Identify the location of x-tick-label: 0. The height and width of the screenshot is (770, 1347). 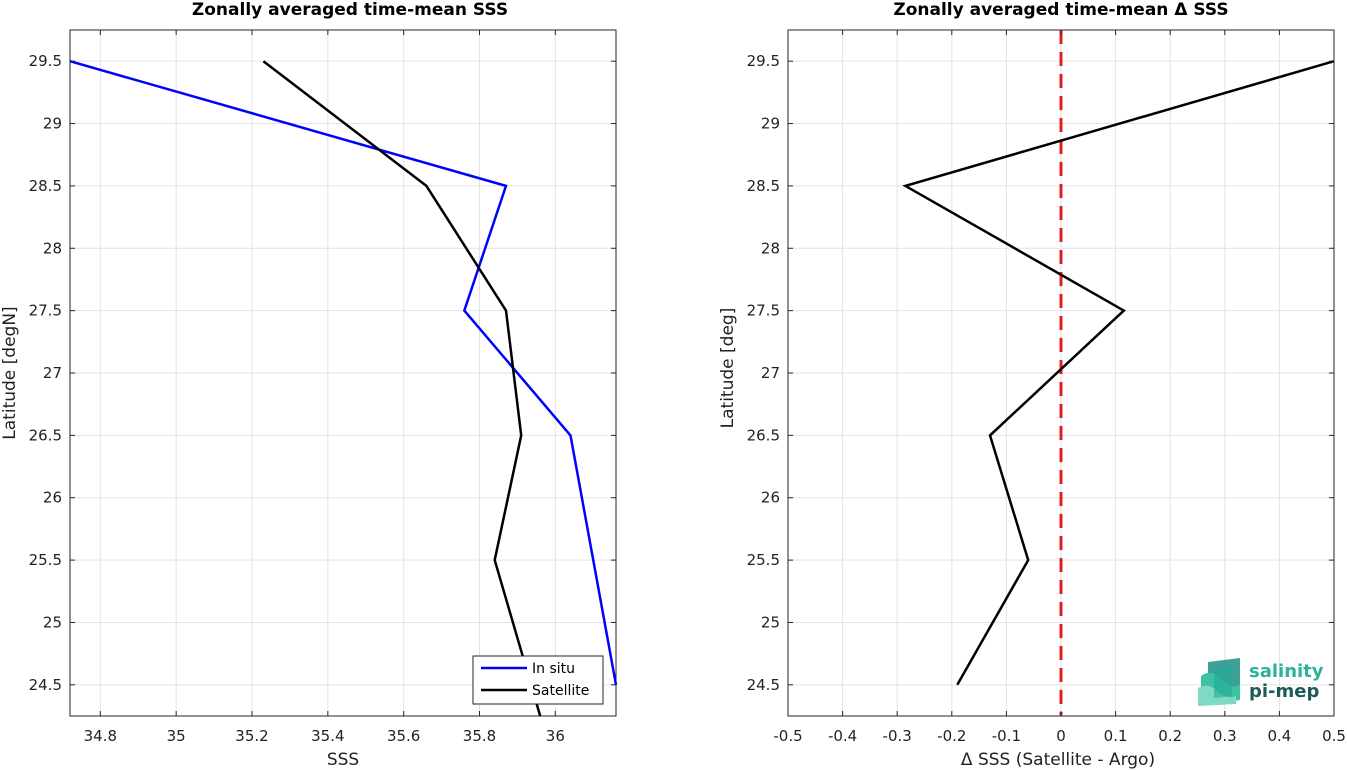
(1061, 736).